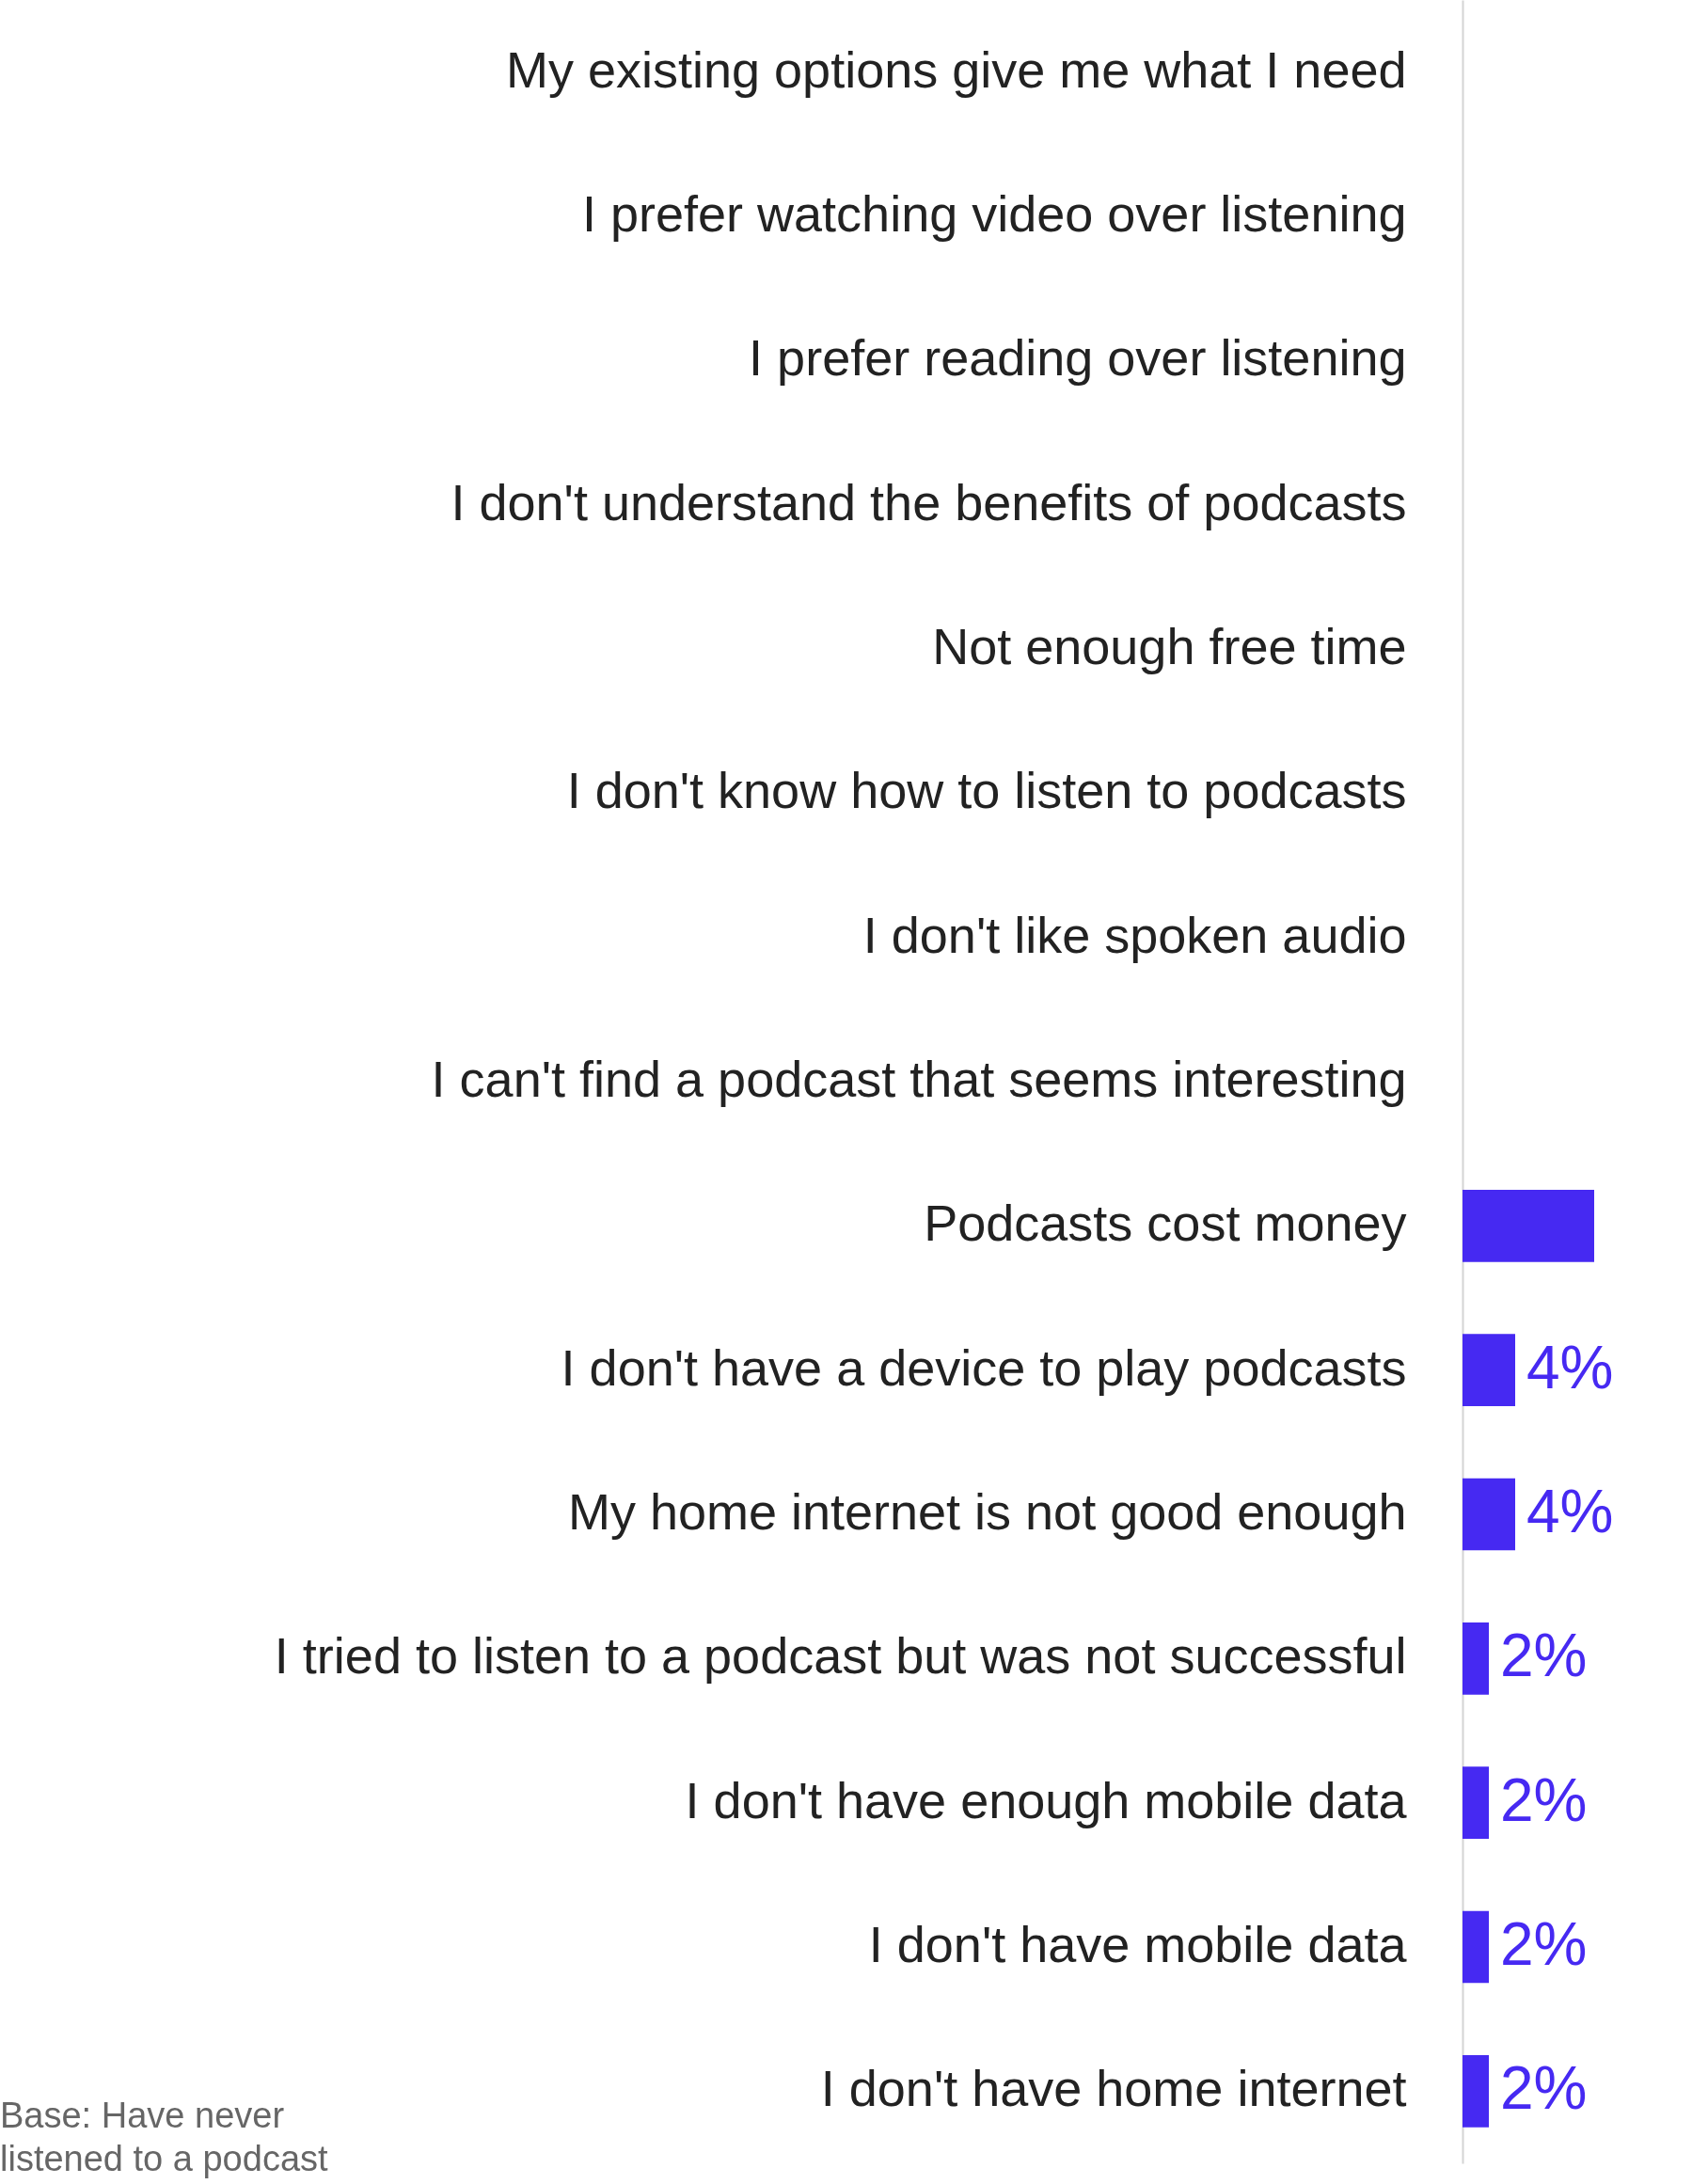 This screenshot has height=2184, width=1692. Describe the element at coordinates (1170, 646) in the screenshot. I see `y-tick-label: Not enough free time` at that location.